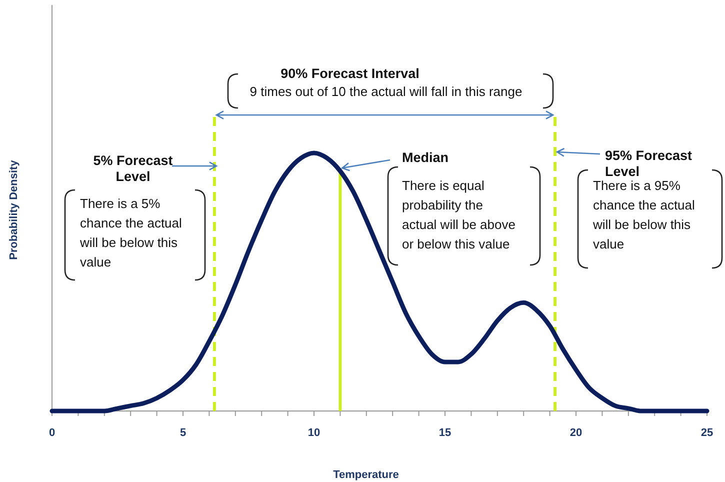 The width and height of the screenshot is (725, 482). I want to click on x-tick-label: 5, so click(183, 432).